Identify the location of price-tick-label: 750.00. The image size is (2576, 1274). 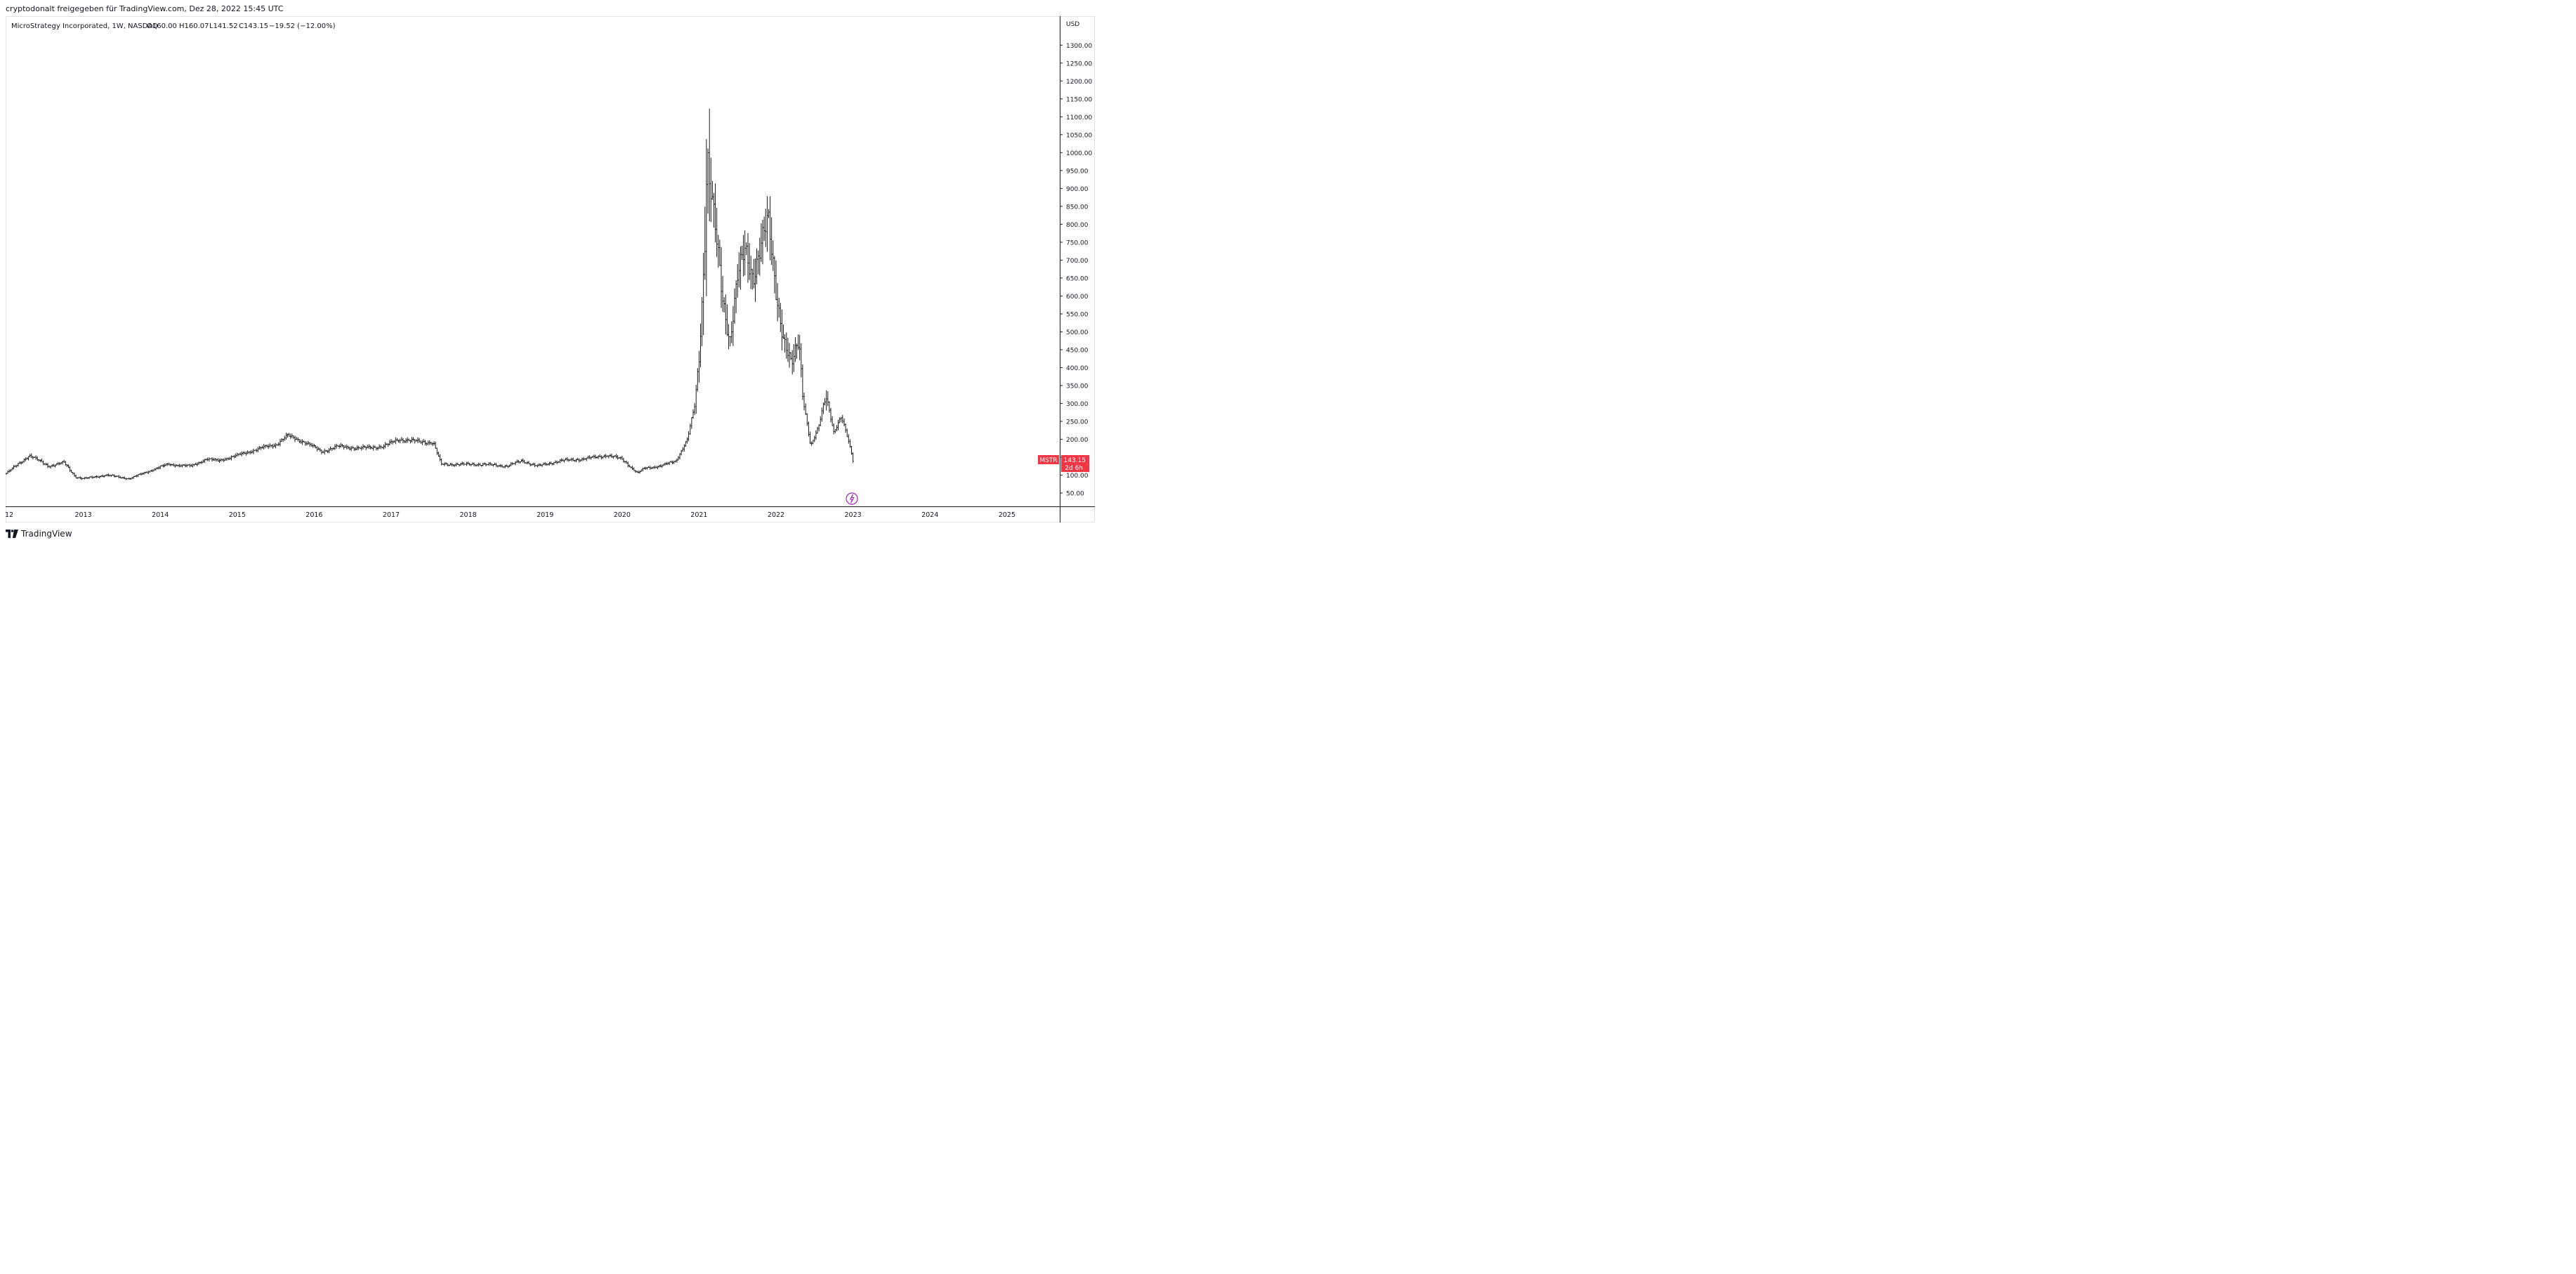
(1077, 243).